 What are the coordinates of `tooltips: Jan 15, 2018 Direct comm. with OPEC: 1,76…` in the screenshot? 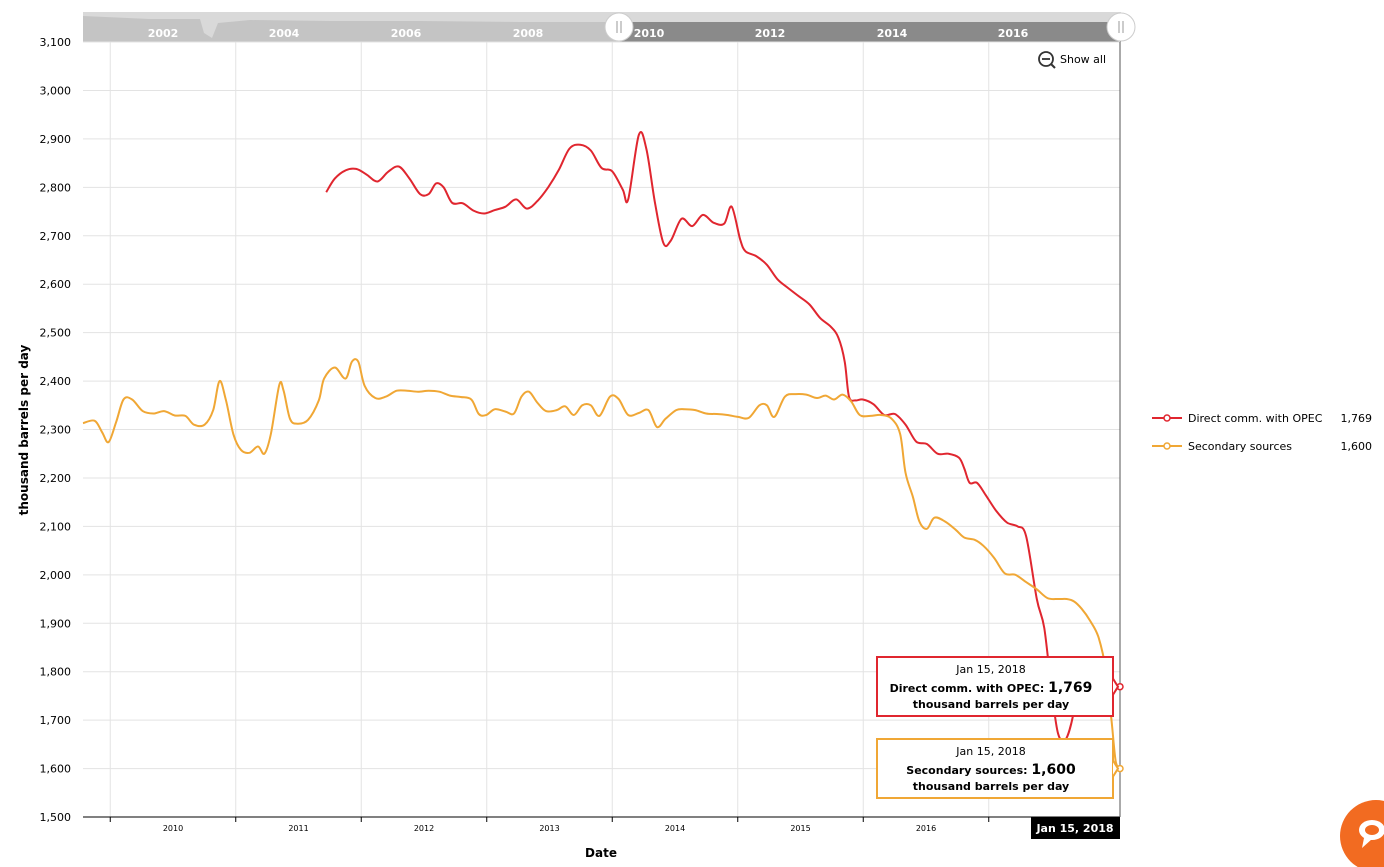 It's located at (998, 727).